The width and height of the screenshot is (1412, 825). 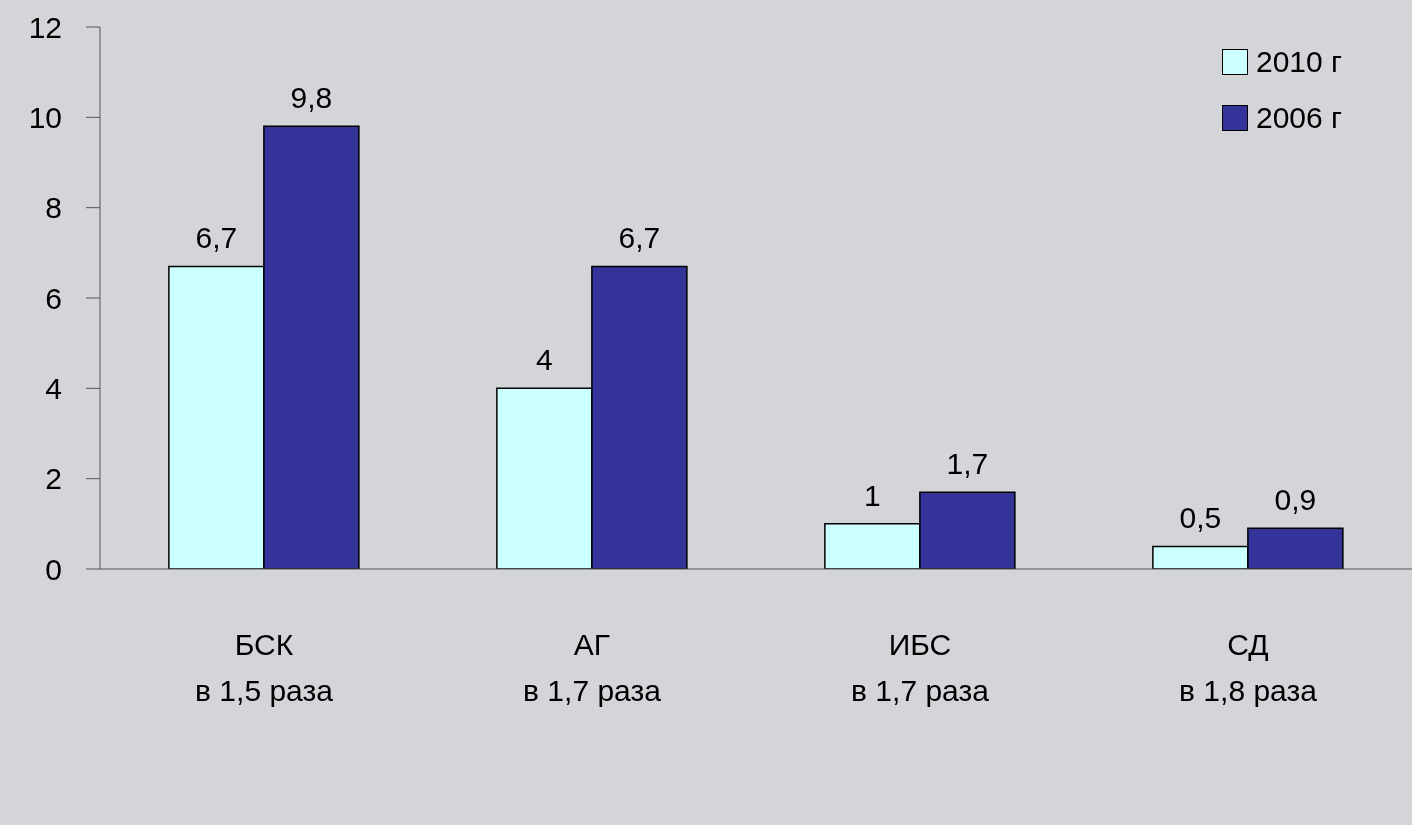 What do you see at coordinates (1295, 500) in the screenshot?
I see `data-label: 0,9` at bounding box center [1295, 500].